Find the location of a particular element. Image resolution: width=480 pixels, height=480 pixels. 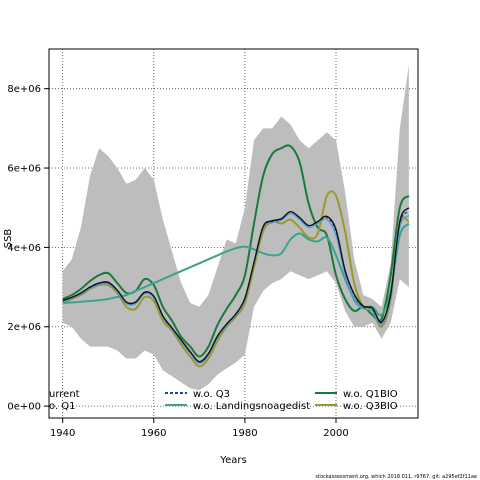

x-tick-label: 2000 is located at coordinates (335, 433).